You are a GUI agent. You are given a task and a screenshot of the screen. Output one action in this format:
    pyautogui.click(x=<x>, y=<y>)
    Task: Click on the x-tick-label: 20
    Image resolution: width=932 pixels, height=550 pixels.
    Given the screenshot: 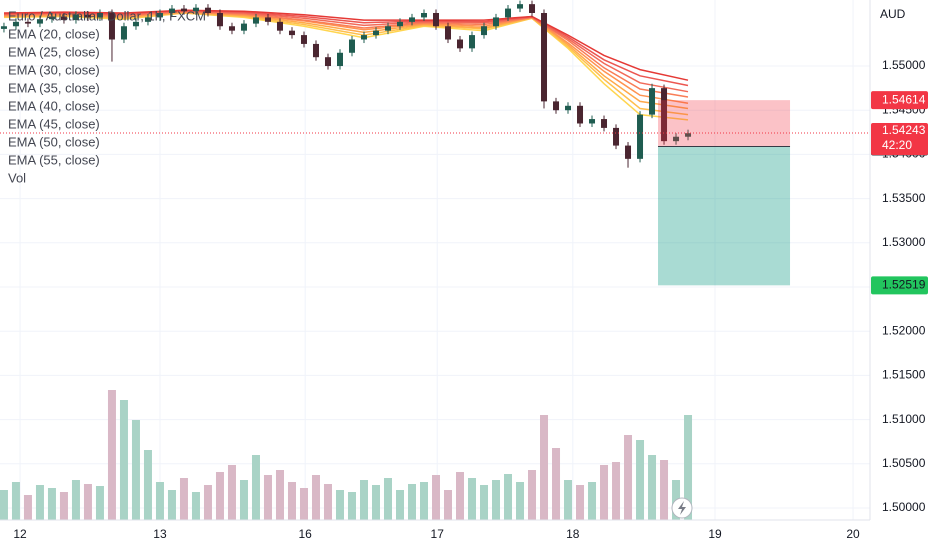 What is the action you would take?
    pyautogui.click(x=853, y=534)
    